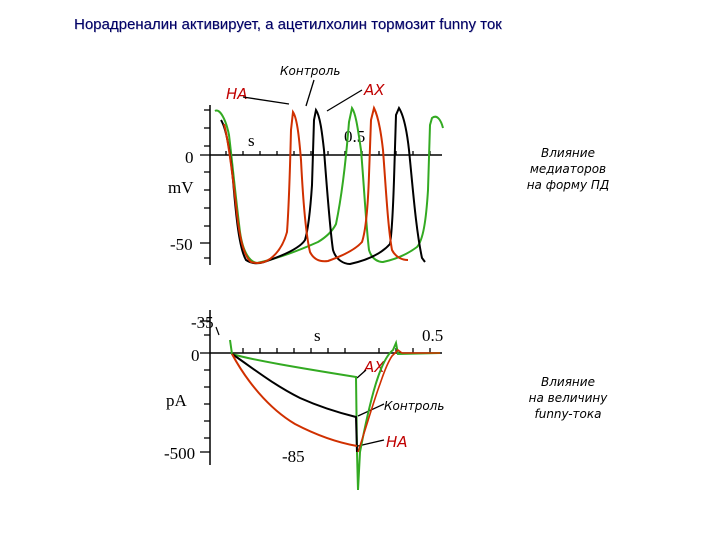  What do you see at coordinates (361, 374) in the screenshot?
I see `if-ach-pointer` at bounding box center [361, 374].